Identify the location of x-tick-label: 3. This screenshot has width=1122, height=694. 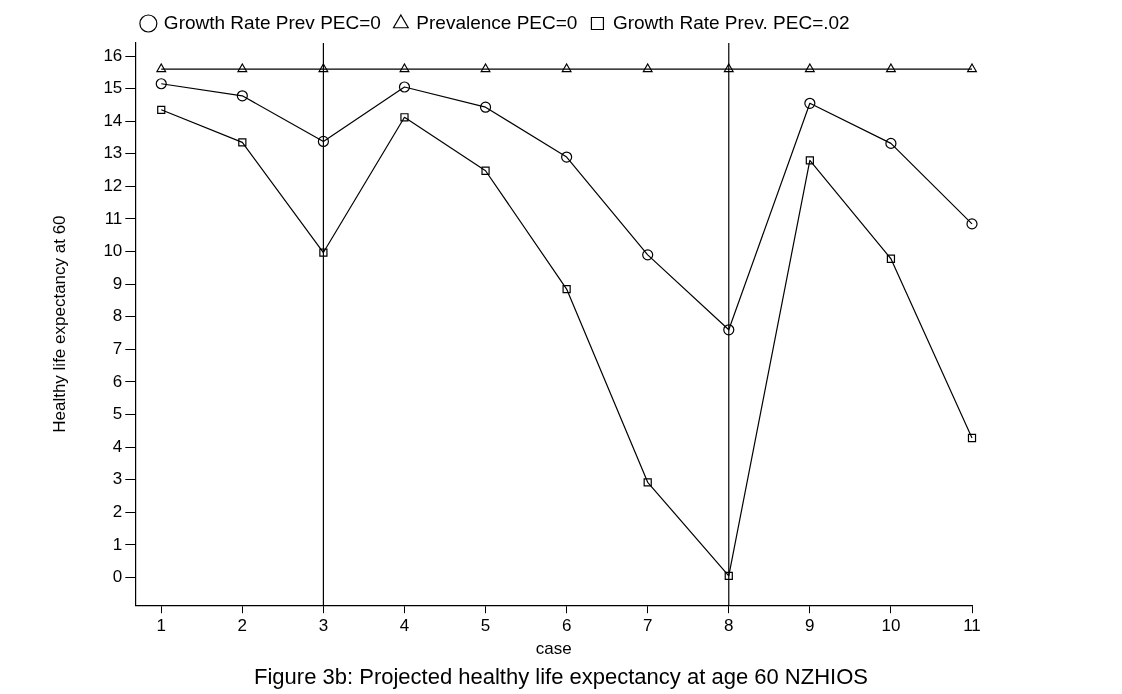
(323, 626).